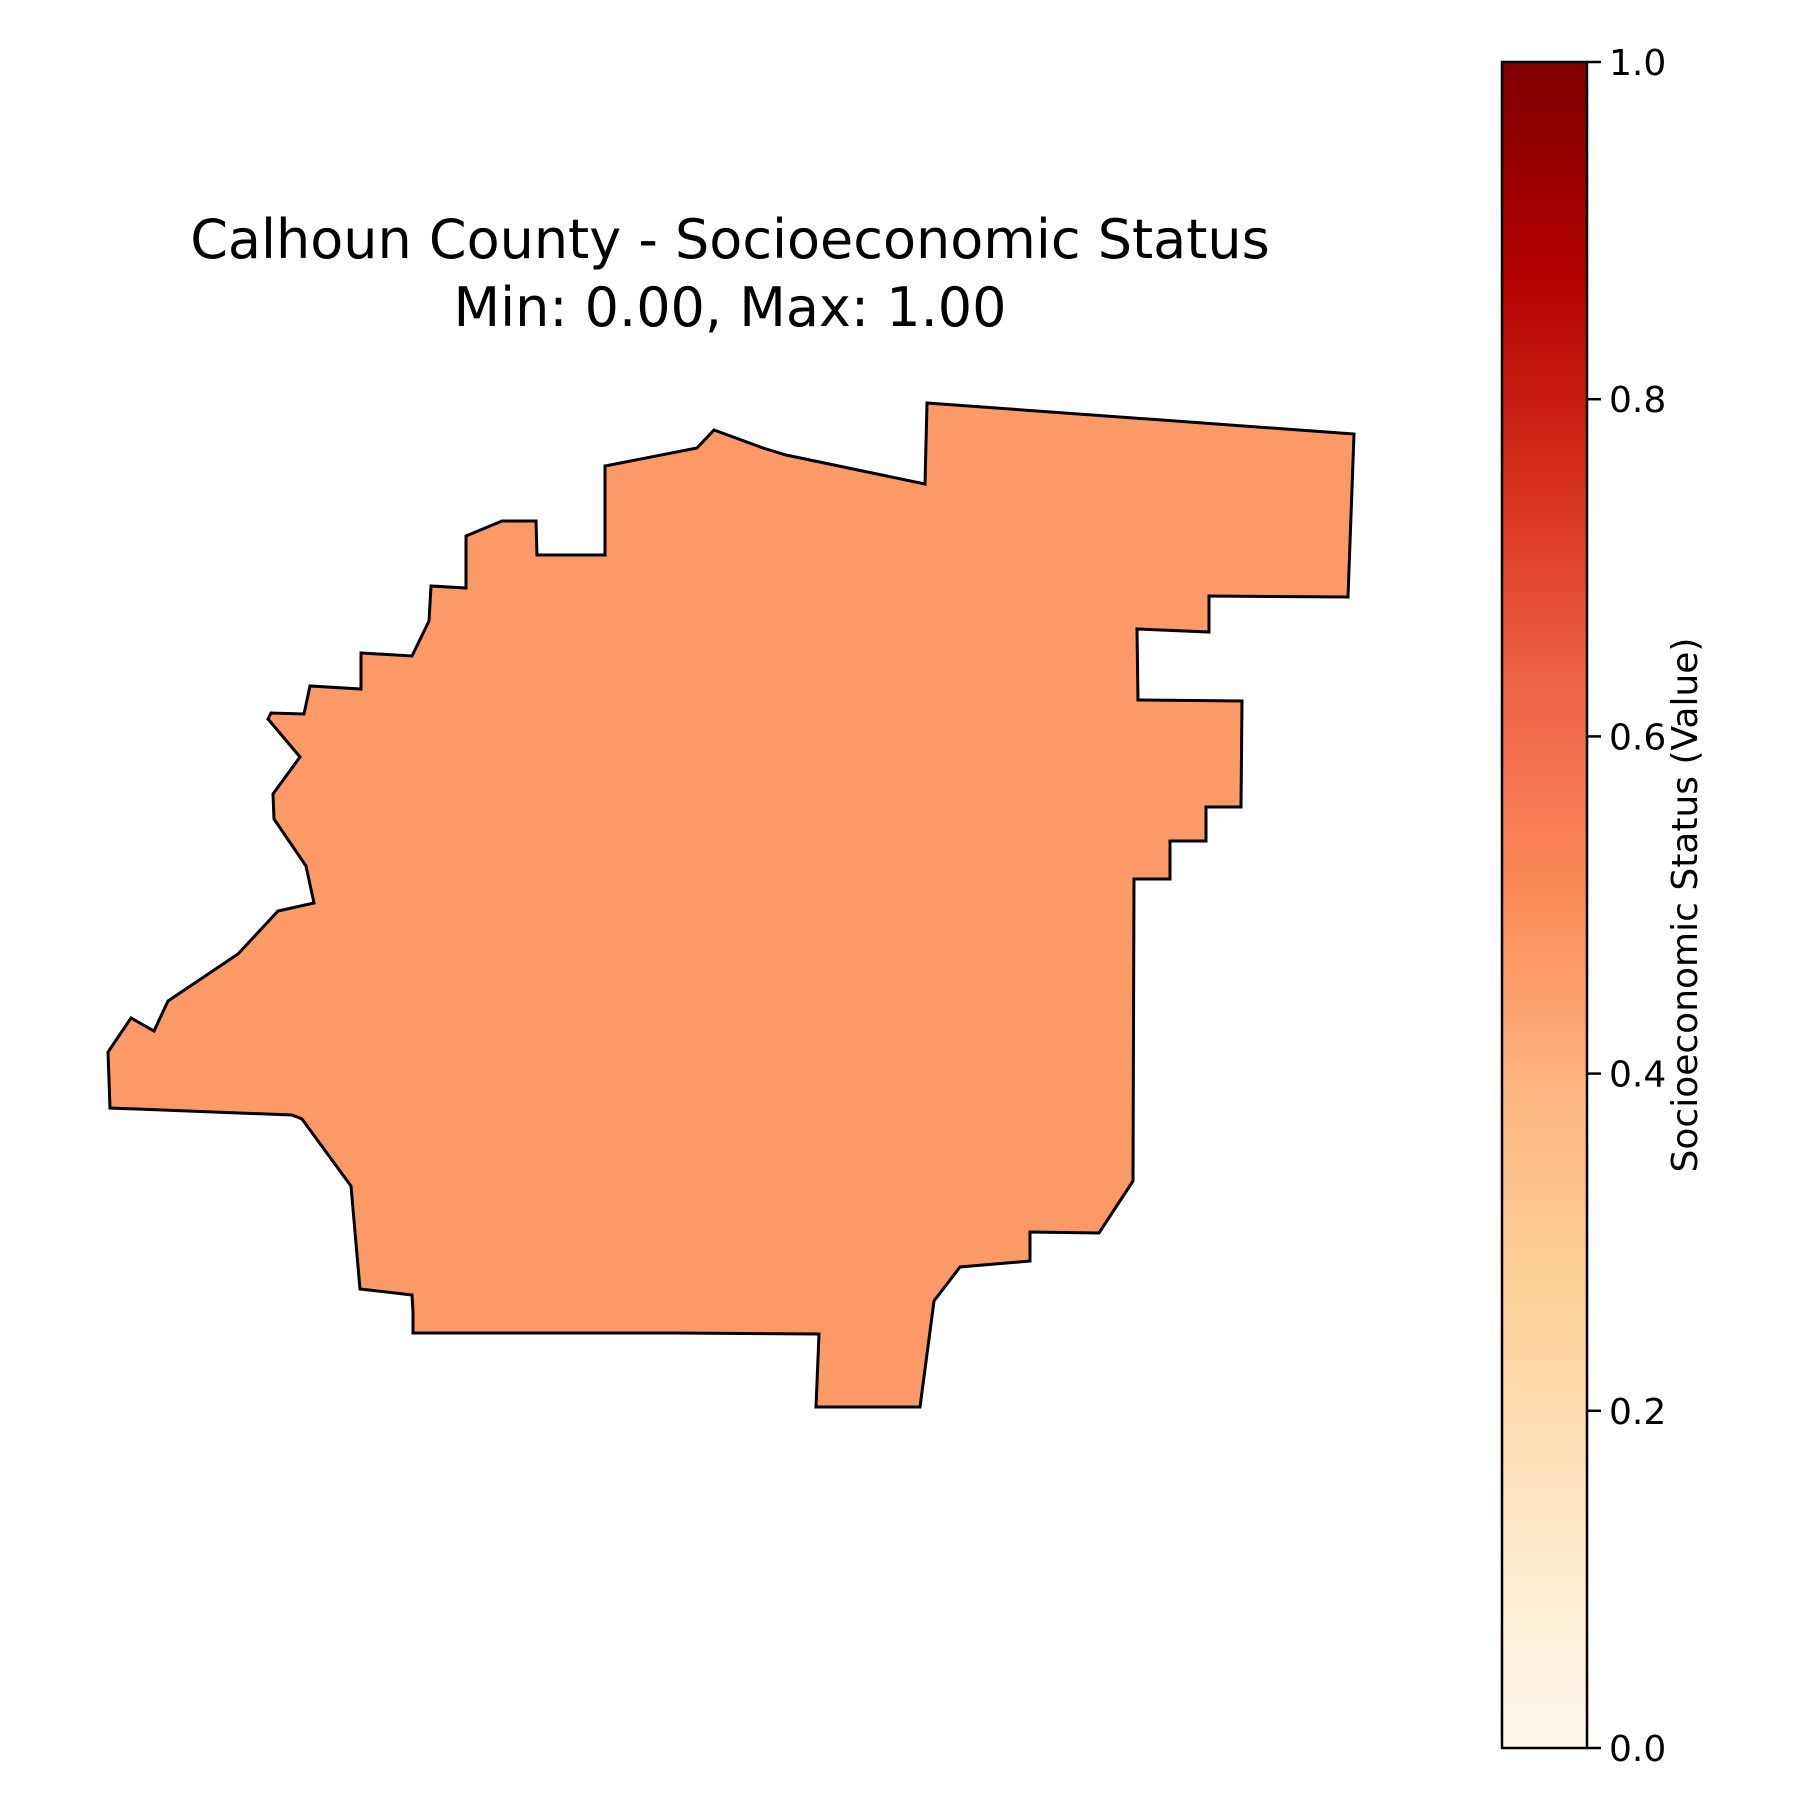 The height and width of the screenshot is (1800, 1800). What do you see at coordinates (1637, 63) in the screenshot?
I see `colorbar-tick-label: 1.0` at bounding box center [1637, 63].